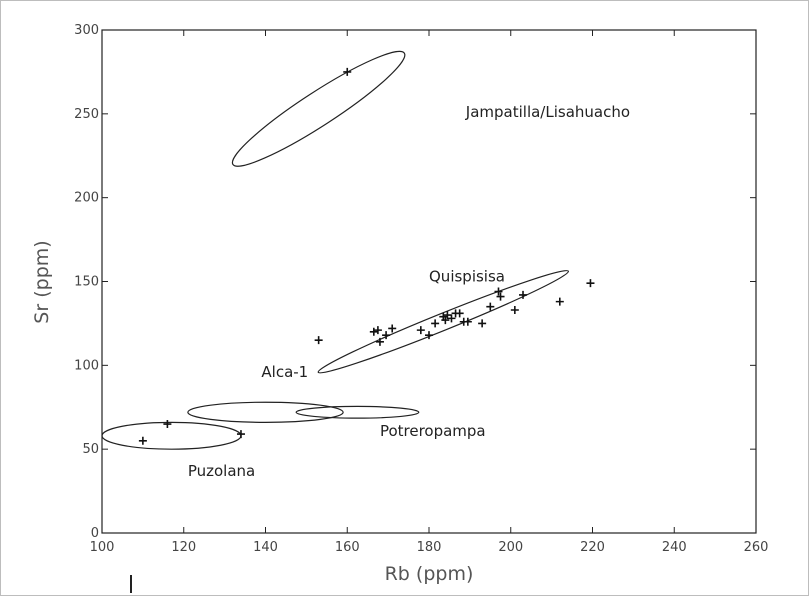  What do you see at coordinates (221, 471) in the screenshot?
I see `group-label: Puzolana` at bounding box center [221, 471].